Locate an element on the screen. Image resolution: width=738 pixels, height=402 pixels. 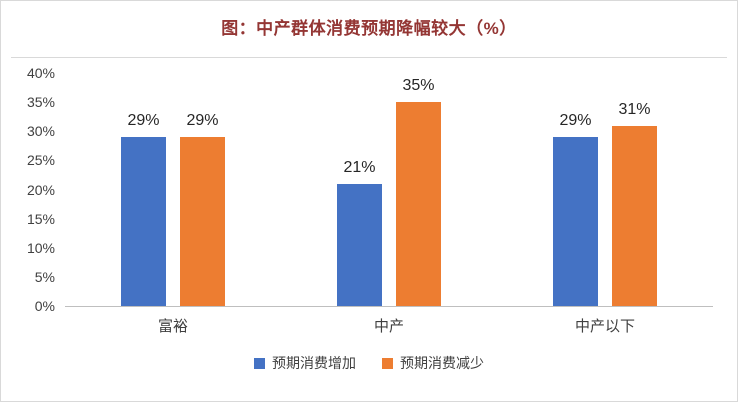
y-axis-tick-label: 10% is located at coordinates (40, 247).